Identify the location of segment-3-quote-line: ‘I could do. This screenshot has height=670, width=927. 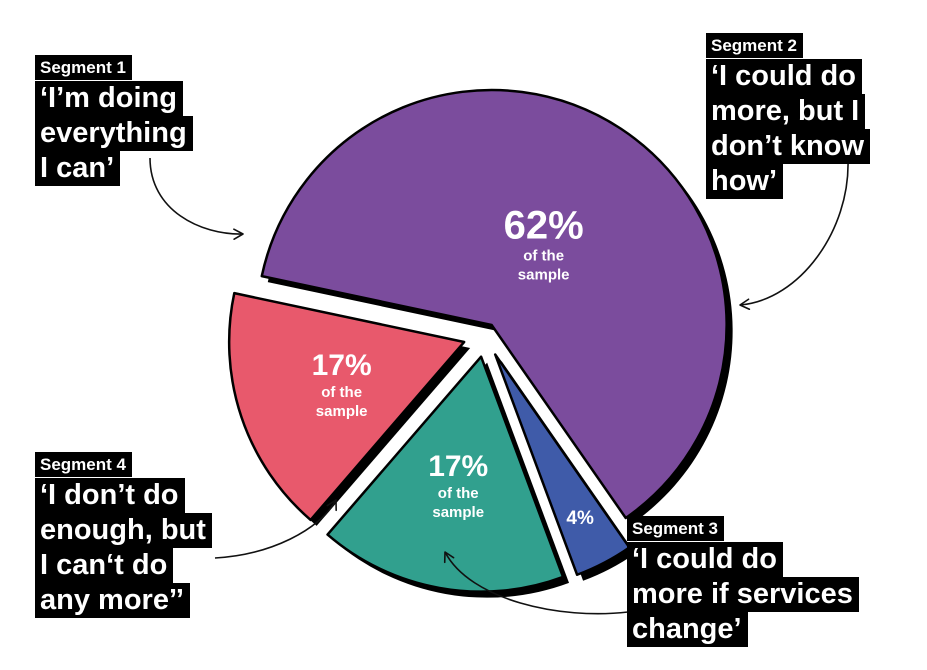
(705, 559).